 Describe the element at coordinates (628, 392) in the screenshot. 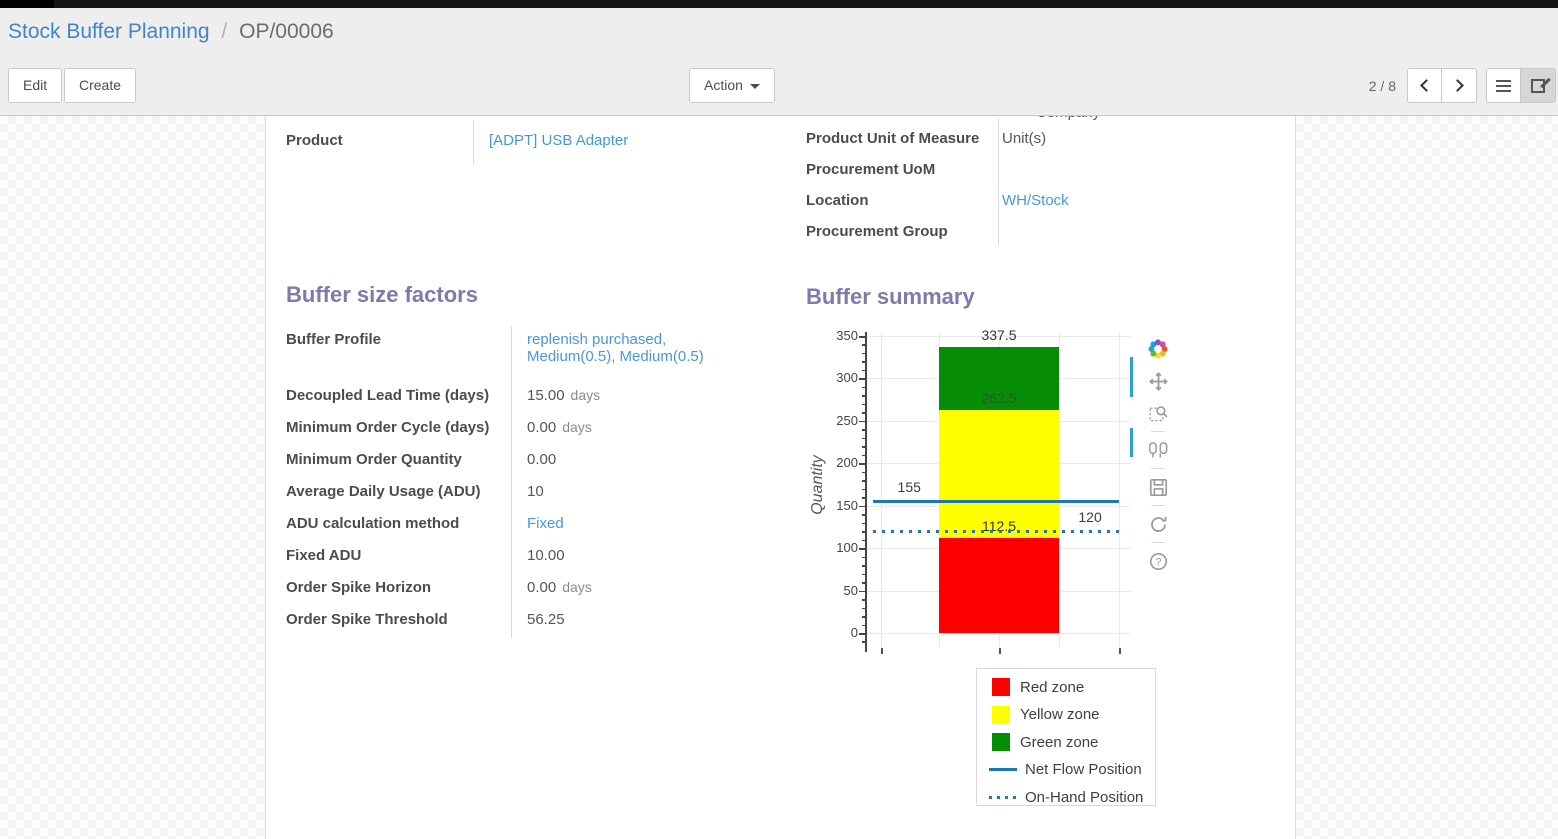

I see `field-value: 15.00 days` at that location.